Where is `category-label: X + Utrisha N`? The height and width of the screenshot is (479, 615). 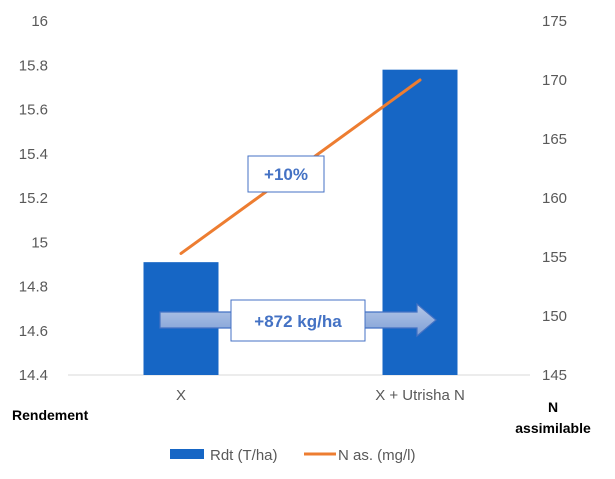
category-label: X + Utrisha N is located at coordinates (420, 395).